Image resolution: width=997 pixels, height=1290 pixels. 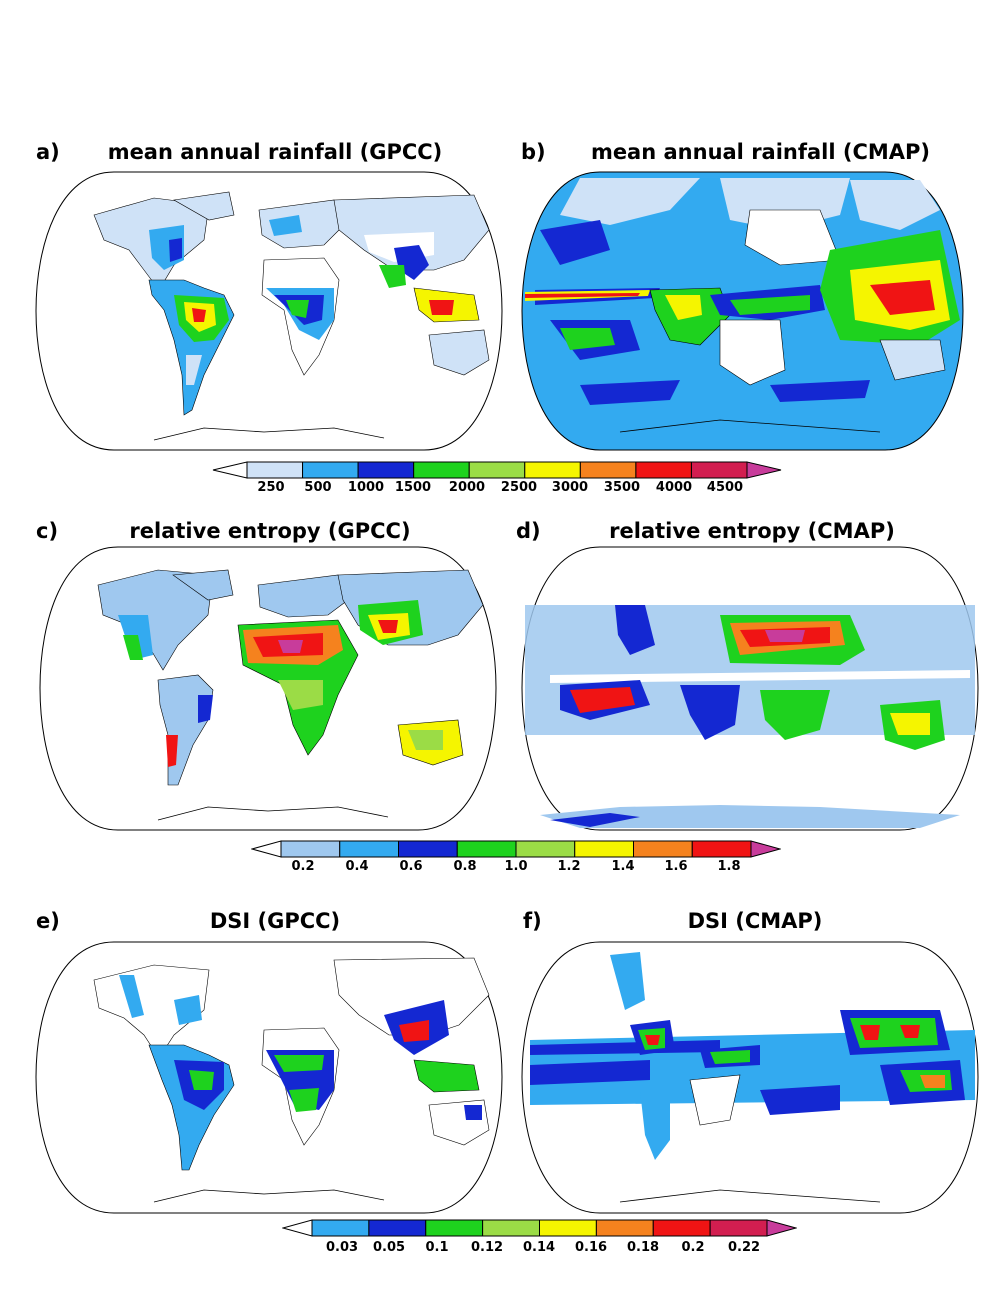 I want to click on tick-label: 1.0, so click(x=516, y=866).